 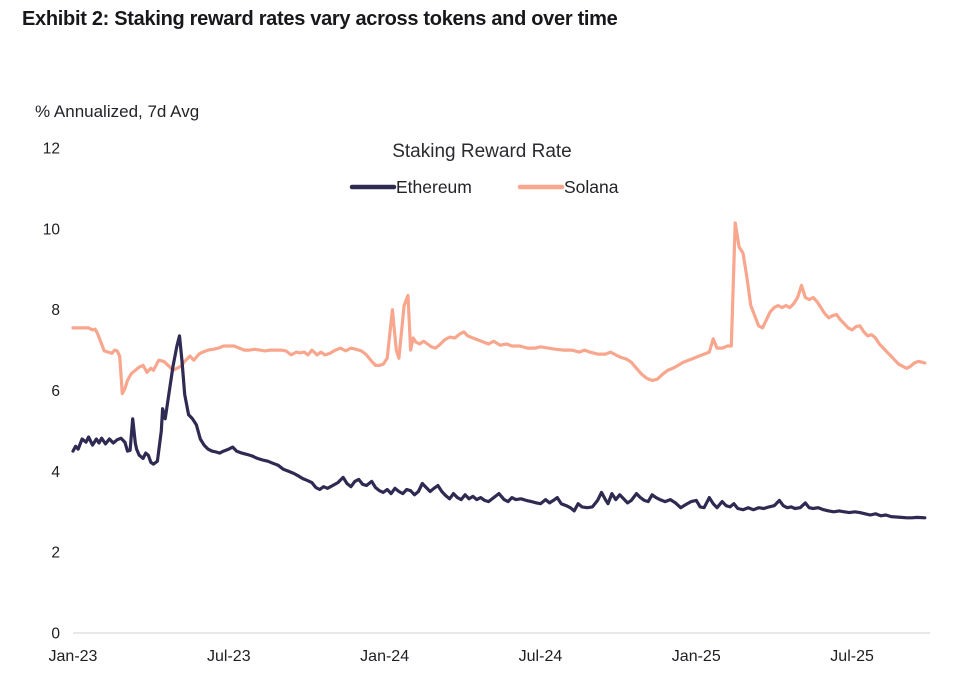 What do you see at coordinates (384, 656) in the screenshot?
I see `x-tick-label: Jan-24` at bounding box center [384, 656].